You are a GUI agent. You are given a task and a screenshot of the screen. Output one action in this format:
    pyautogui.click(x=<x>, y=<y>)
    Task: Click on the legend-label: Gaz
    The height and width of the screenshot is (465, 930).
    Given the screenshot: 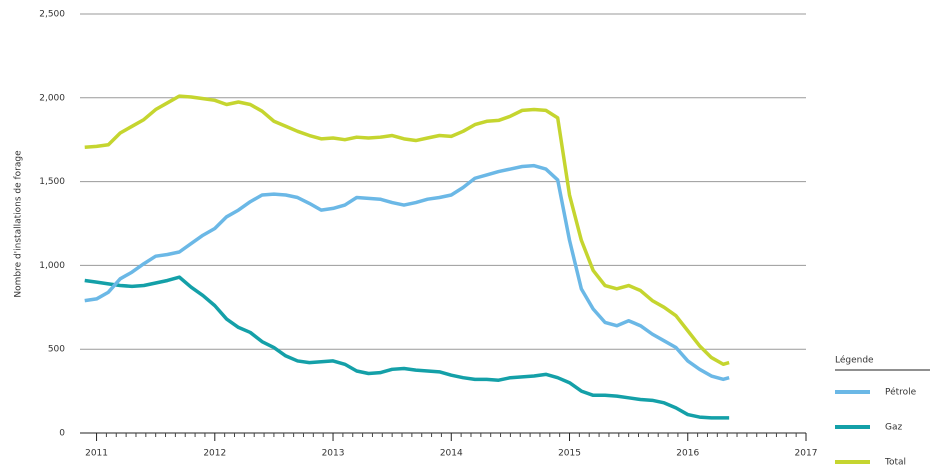 What is the action you would take?
    pyautogui.click(x=893, y=428)
    